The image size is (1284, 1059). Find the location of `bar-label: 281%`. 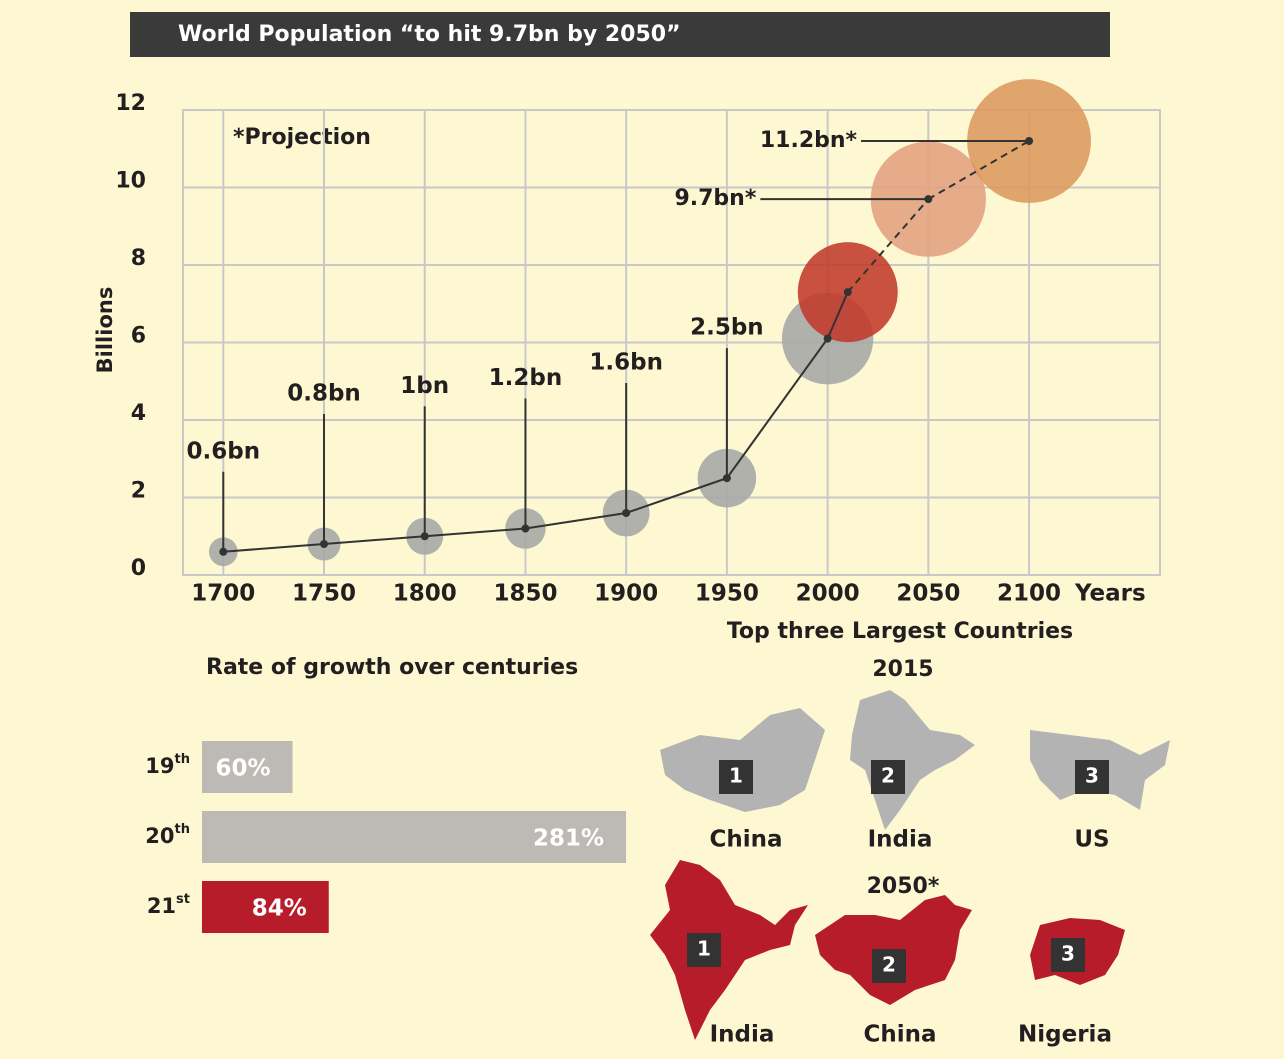

bar-label: 281% is located at coordinates (568, 839).